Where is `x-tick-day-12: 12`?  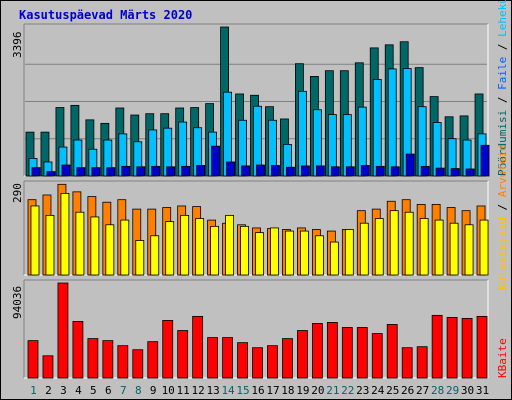 x-tick-day-12: 12 is located at coordinates (198, 390).